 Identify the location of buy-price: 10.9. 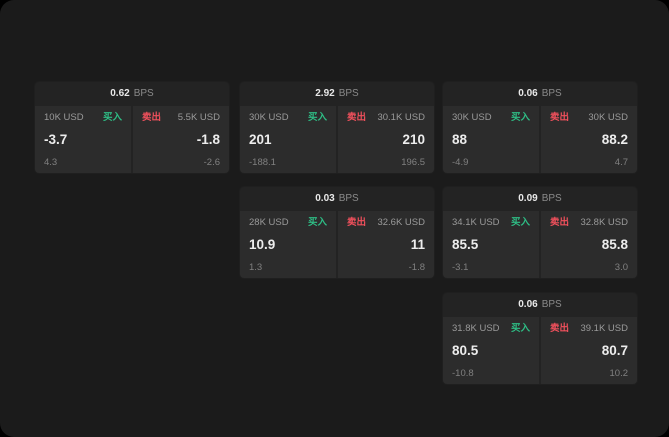
(262, 245).